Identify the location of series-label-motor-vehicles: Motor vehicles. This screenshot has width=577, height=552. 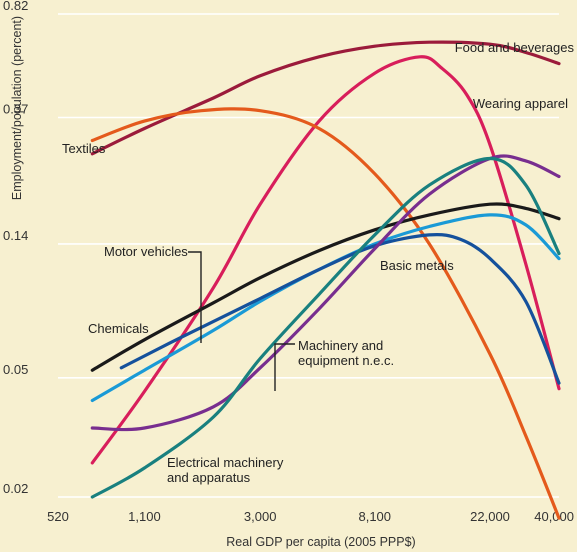
(146, 251).